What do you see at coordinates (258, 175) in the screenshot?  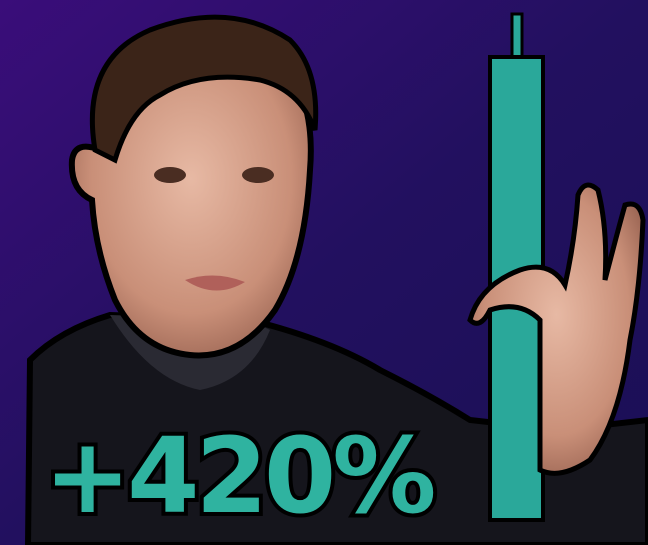 I see `right-eye` at bounding box center [258, 175].